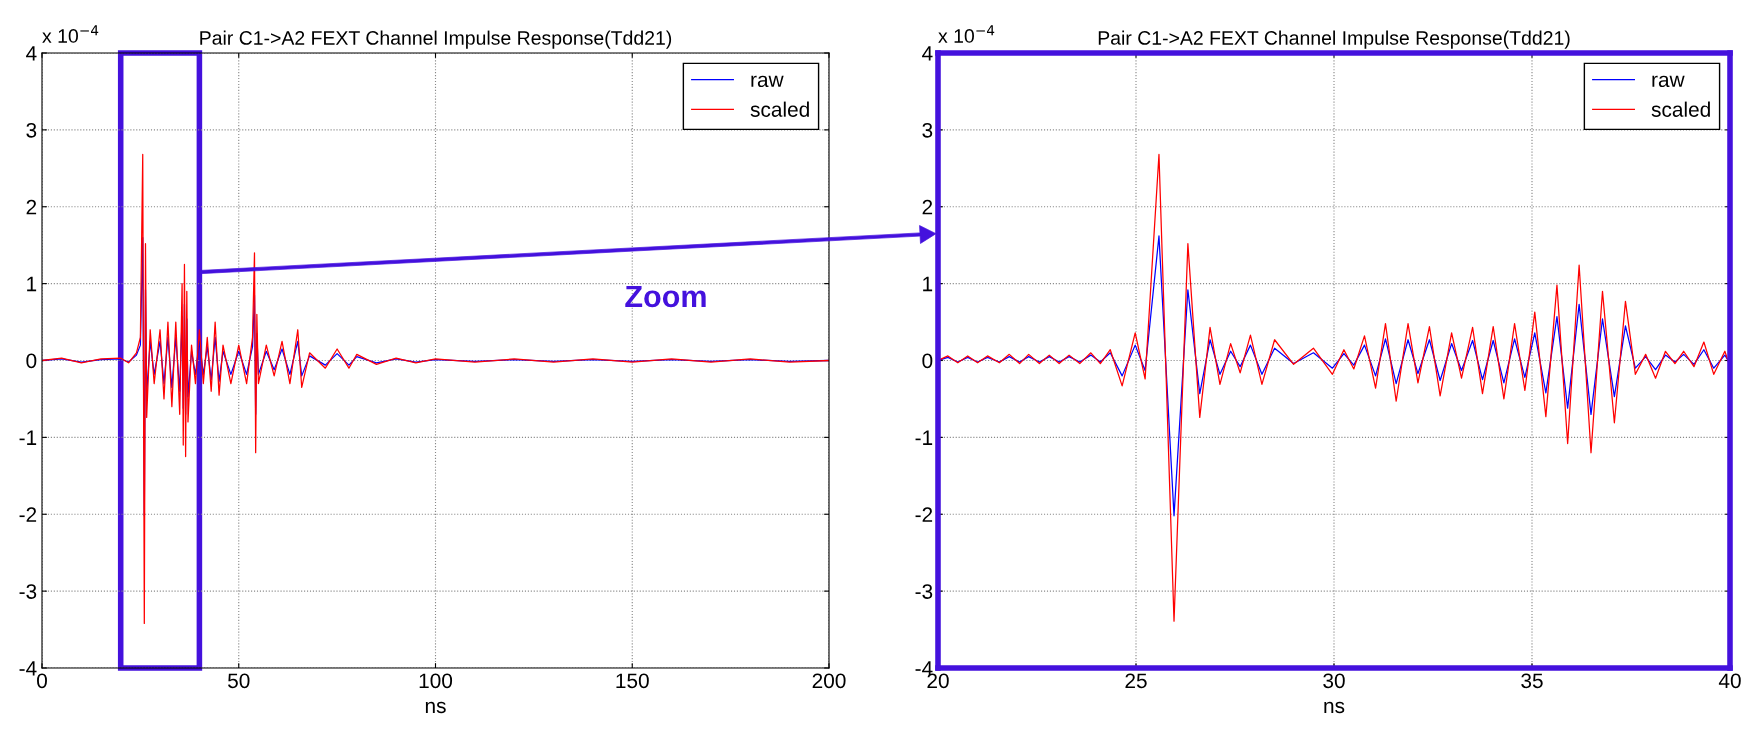  Describe the element at coordinates (239, 681) in the screenshot. I see `x-tick-label: 50` at that location.